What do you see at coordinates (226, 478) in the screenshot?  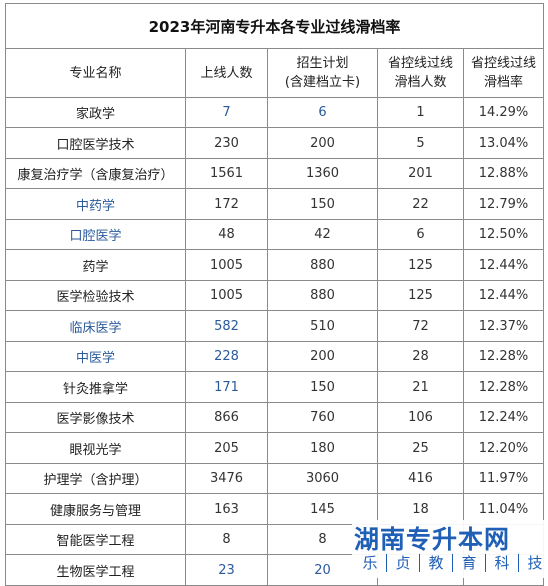 I see `cell-online-count: 3476` at bounding box center [226, 478].